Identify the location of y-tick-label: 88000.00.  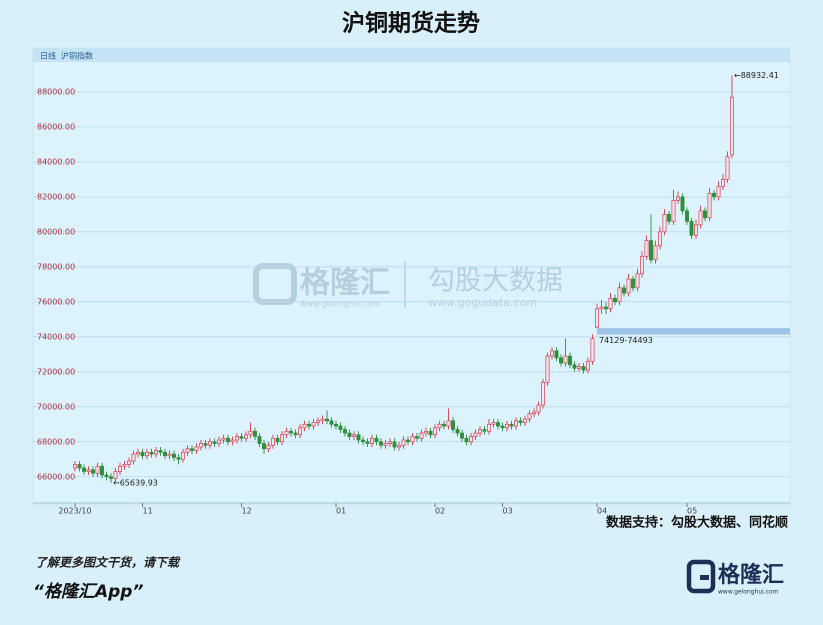
(56, 91).